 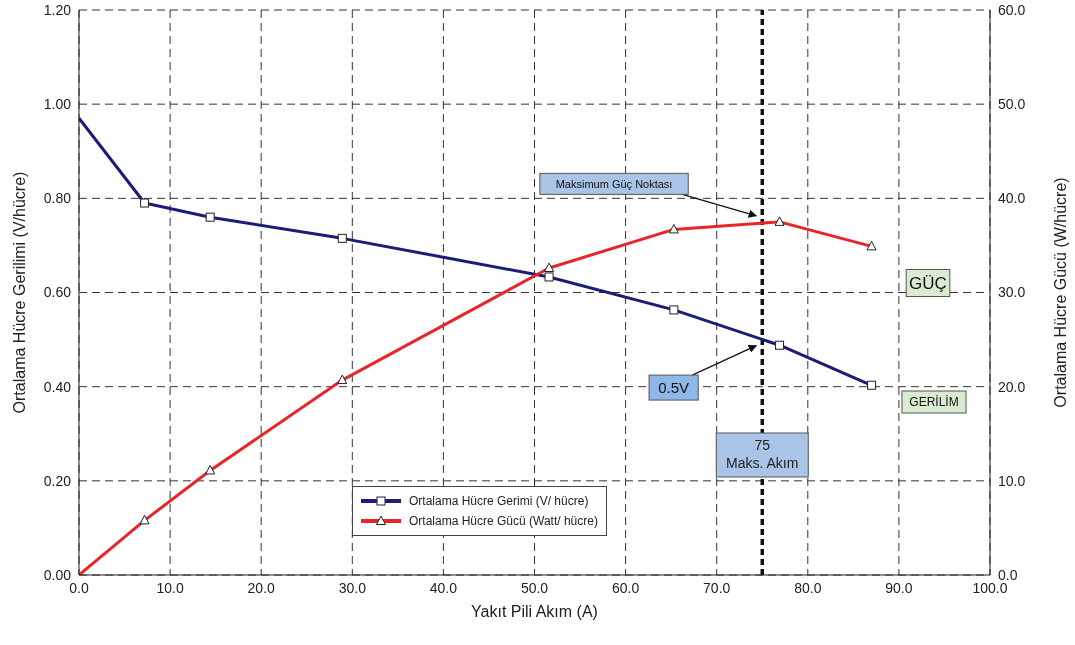 I want to click on y2-axis-title: Ortalama Hücre Gücü (W/hücre), so click(x=1060, y=292).